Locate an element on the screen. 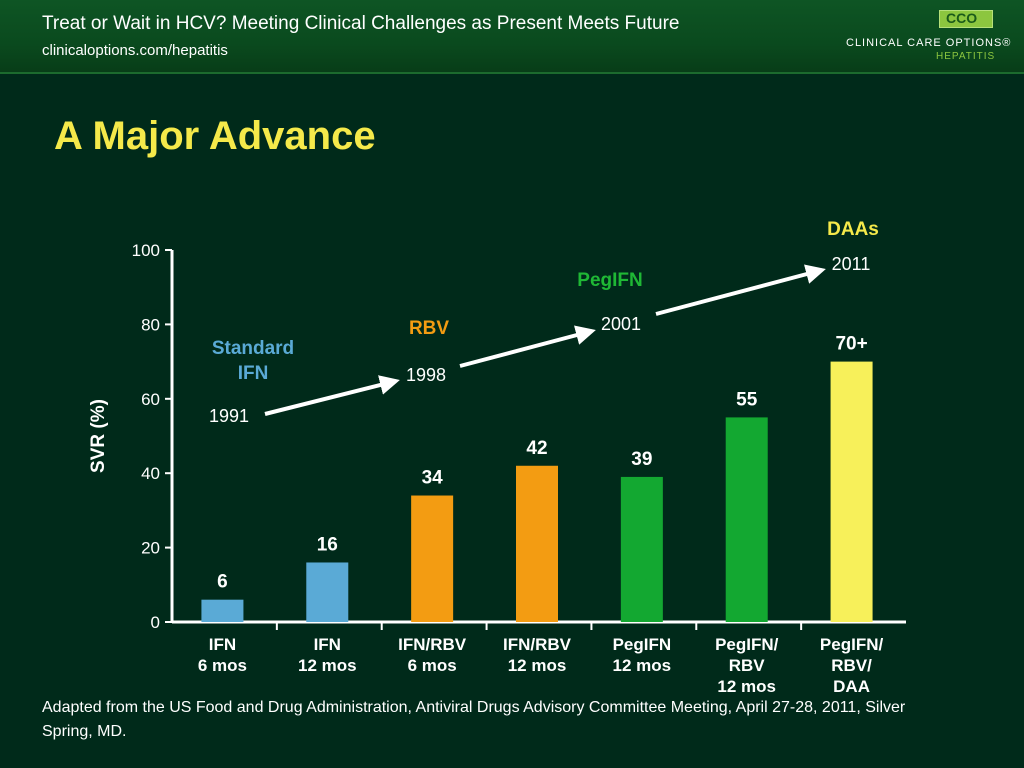 This screenshot has width=1024, height=768. header-divider is located at coordinates (512, 73).